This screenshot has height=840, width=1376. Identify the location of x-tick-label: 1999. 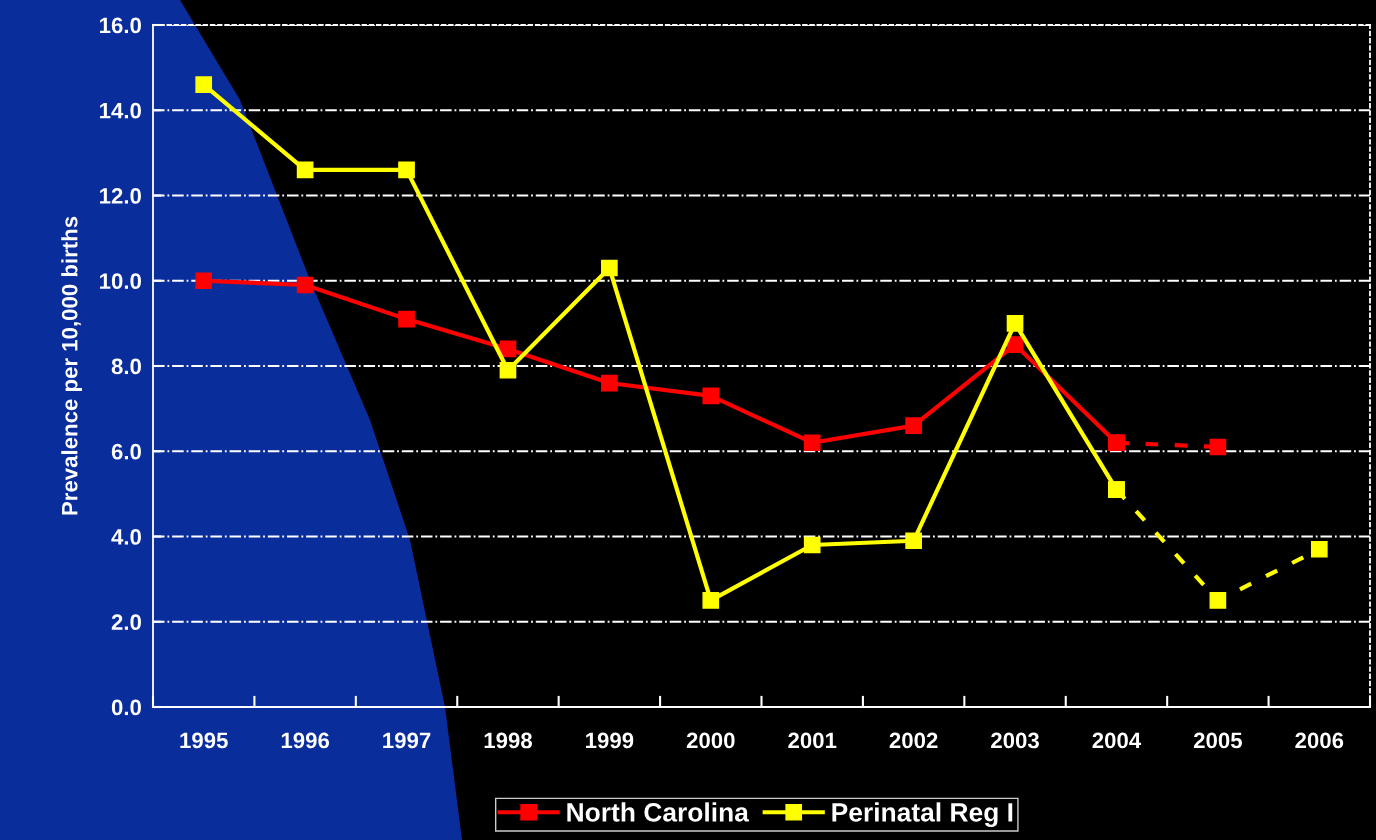
(610, 740).